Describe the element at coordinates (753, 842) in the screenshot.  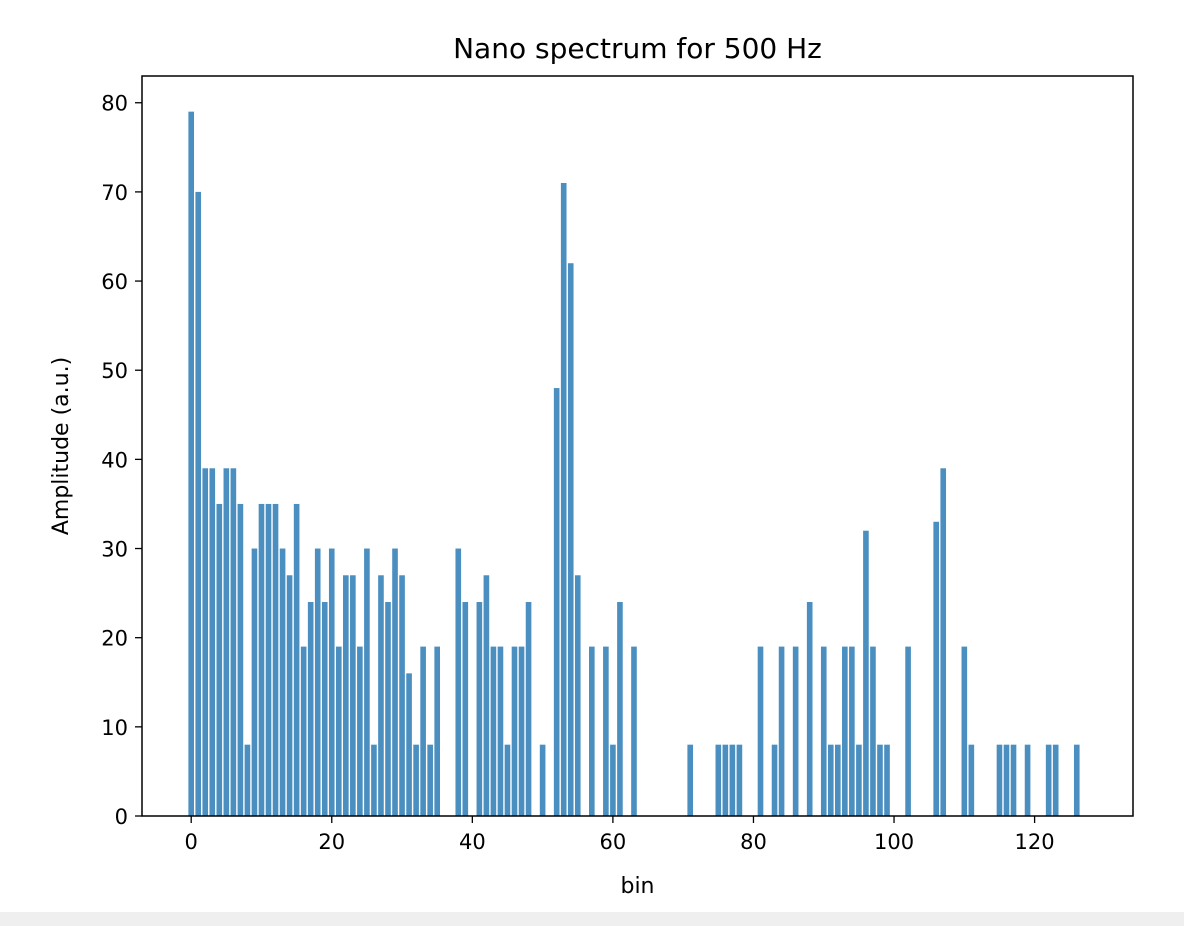
I see `x-tick-label: 80` at that location.